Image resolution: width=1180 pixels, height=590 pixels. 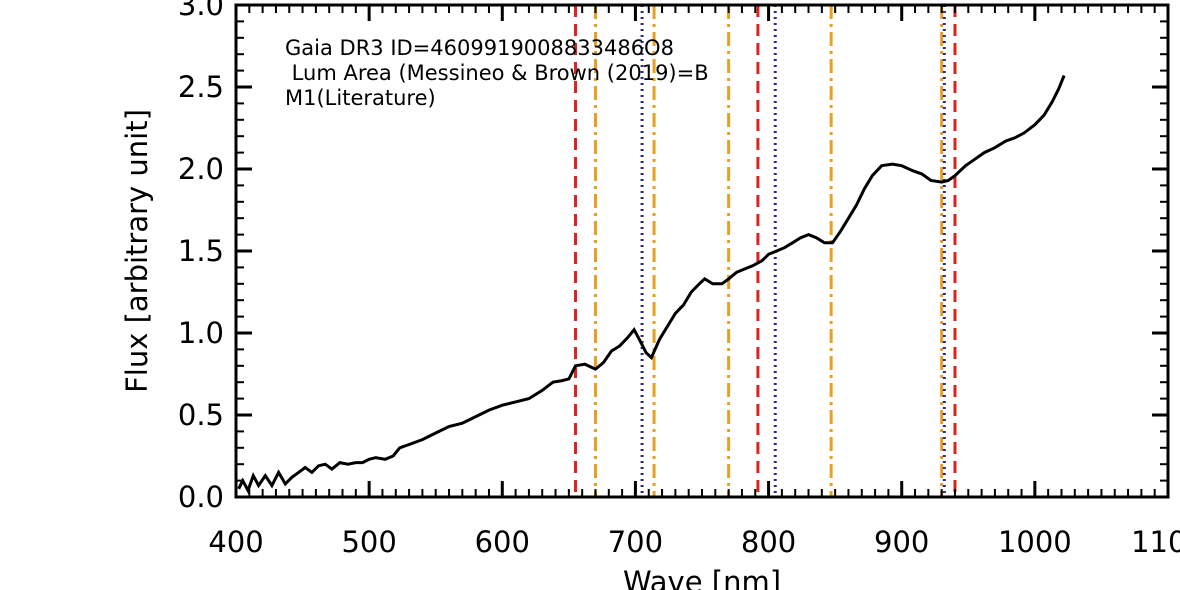 What do you see at coordinates (901, 542) in the screenshot?
I see `x-tick-label: 900` at bounding box center [901, 542].